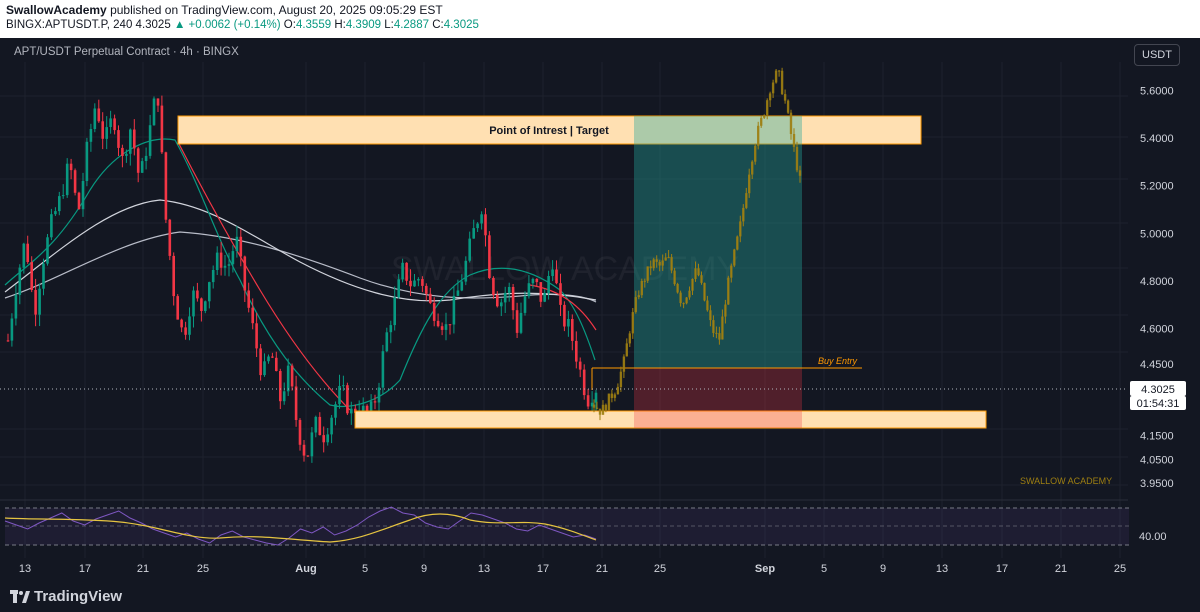 This screenshot has width=1200, height=612. Describe the element at coordinates (56, 10) in the screenshot. I see `author-name: SwallowAcademy` at that location.